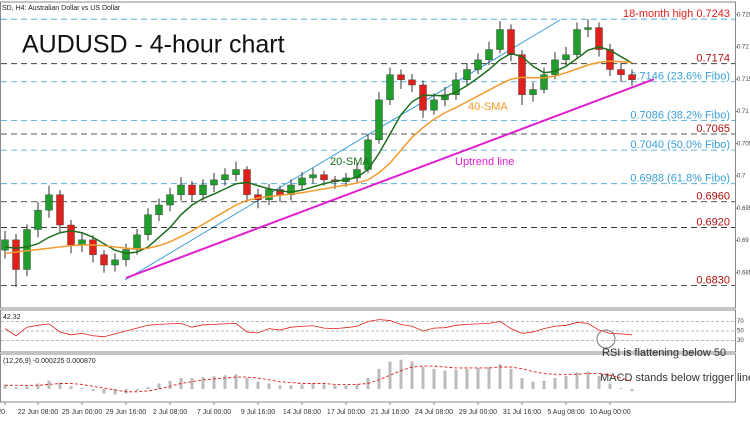 This screenshot has height=421, width=750. What do you see at coordinates (713, 59) in the screenshot?
I see `level-label: 0.7174` at bounding box center [713, 59].